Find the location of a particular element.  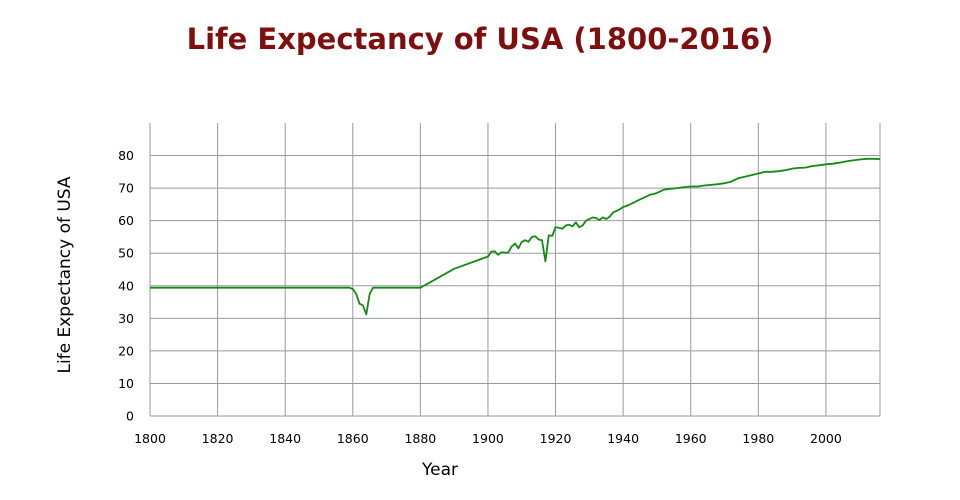

x-tick-label: 1940 is located at coordinates (623, 438).